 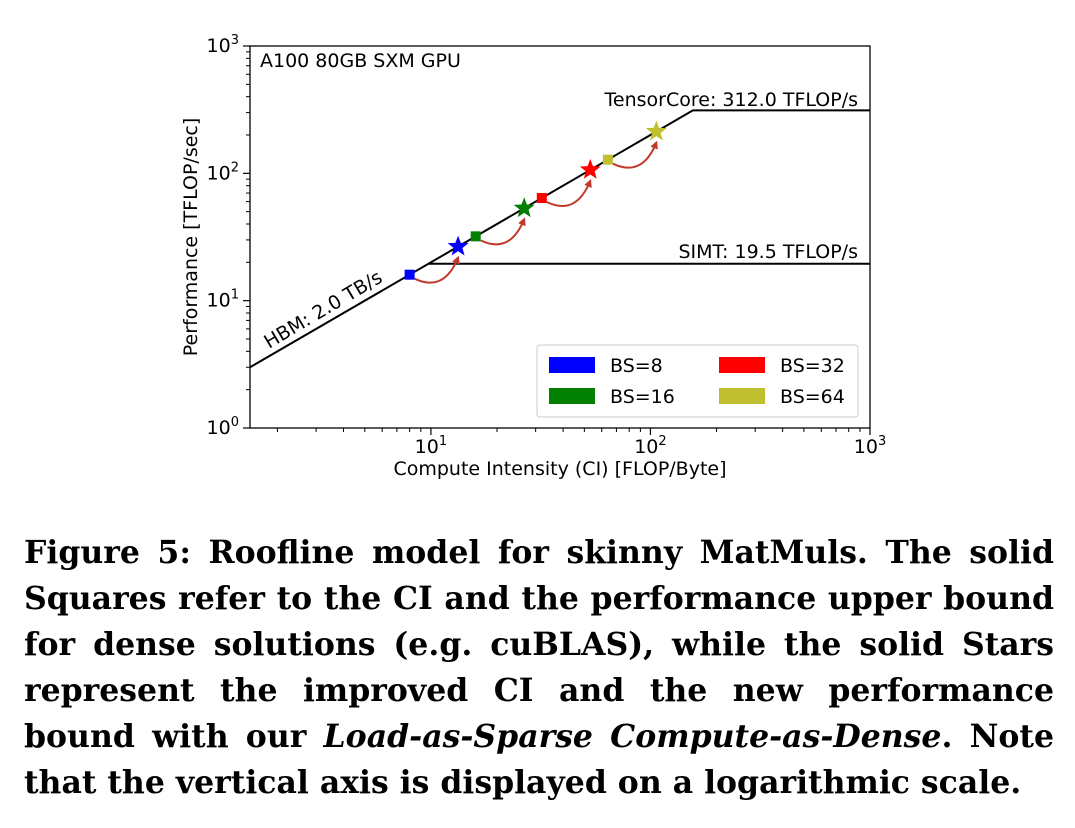 What do you see at coordinates (360, 61) in the screenshot?
I see `plot-subtitle: A100 80GB SXM GPU` at bounding box center [360, 61].